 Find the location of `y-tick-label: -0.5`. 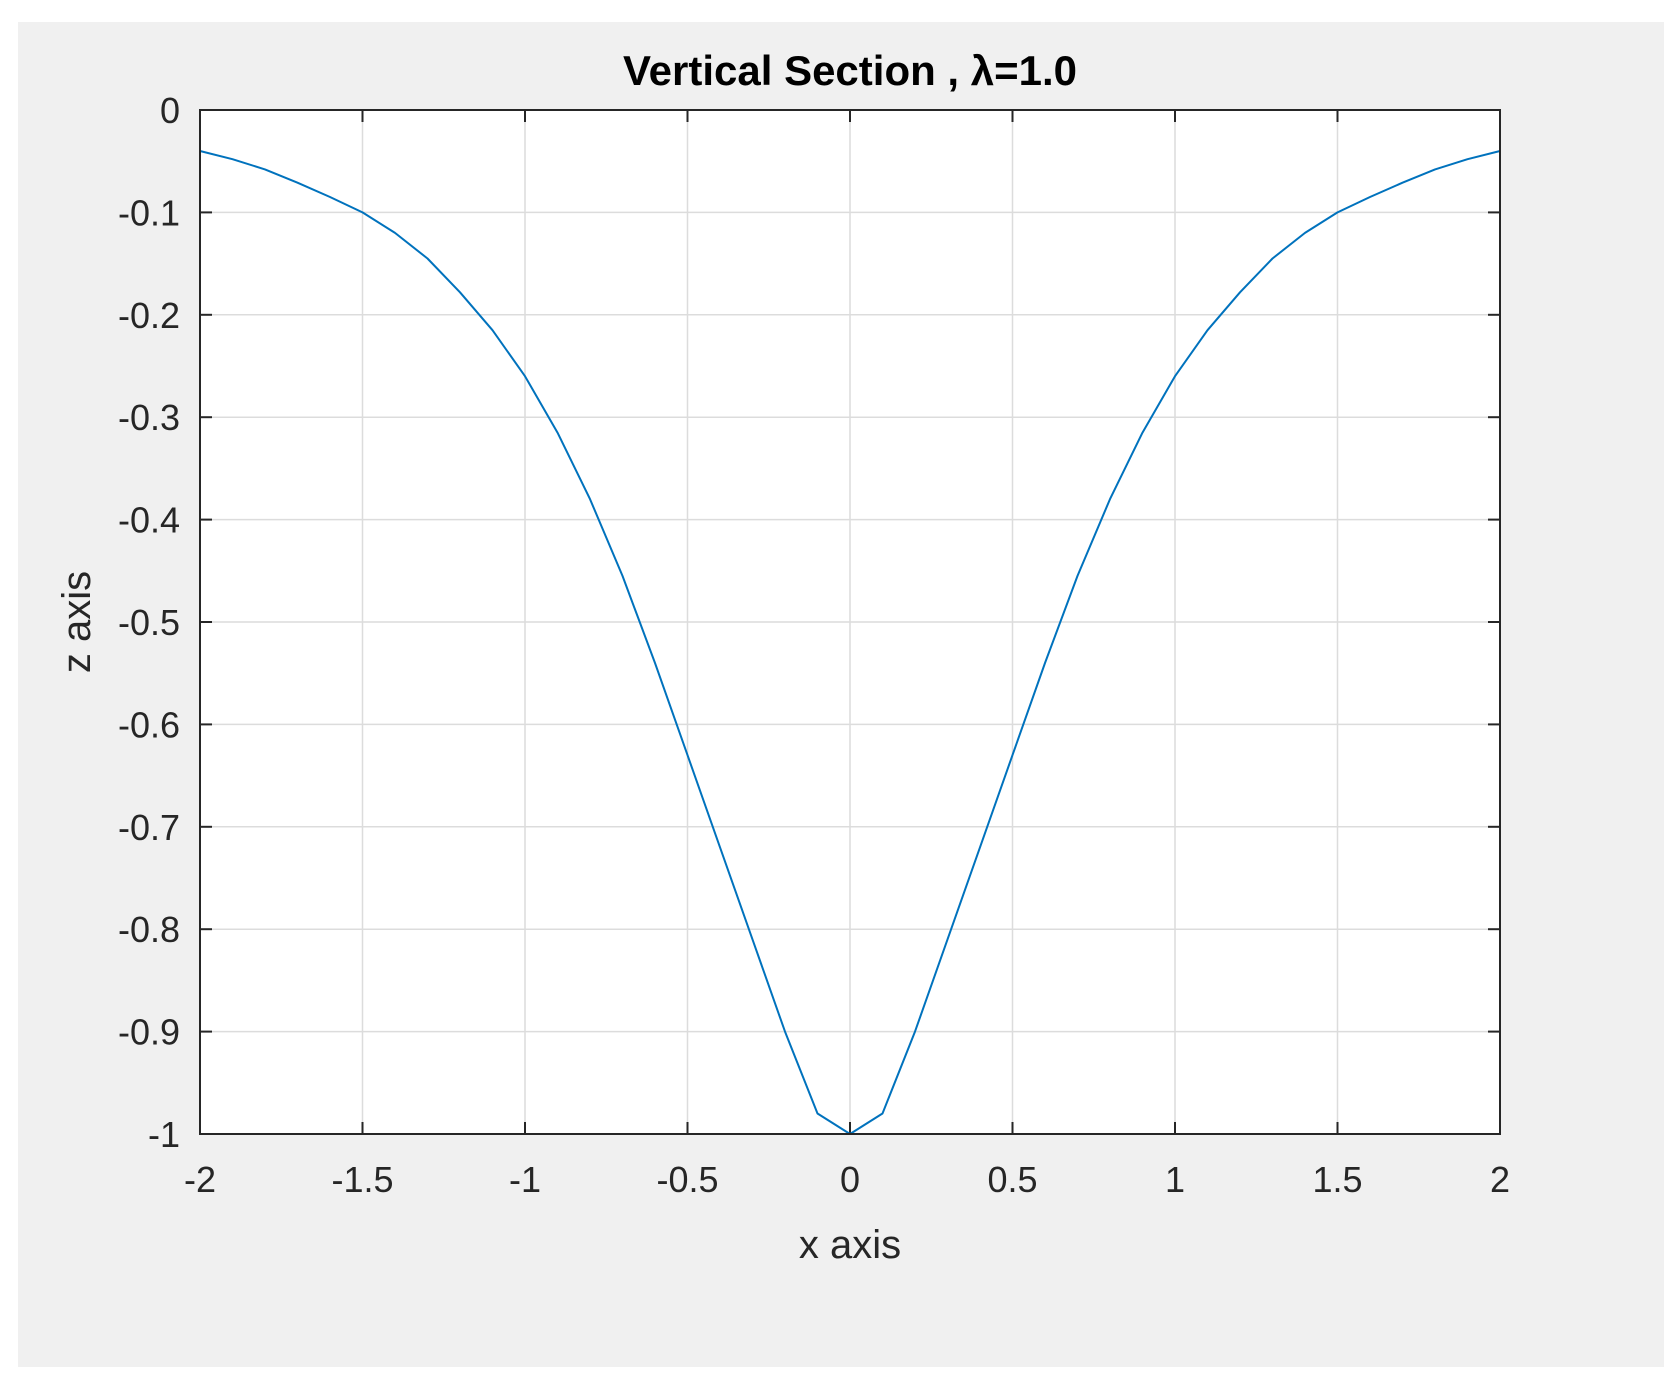

y-tick-label: -0.5 is located at coordinates (149, 622).